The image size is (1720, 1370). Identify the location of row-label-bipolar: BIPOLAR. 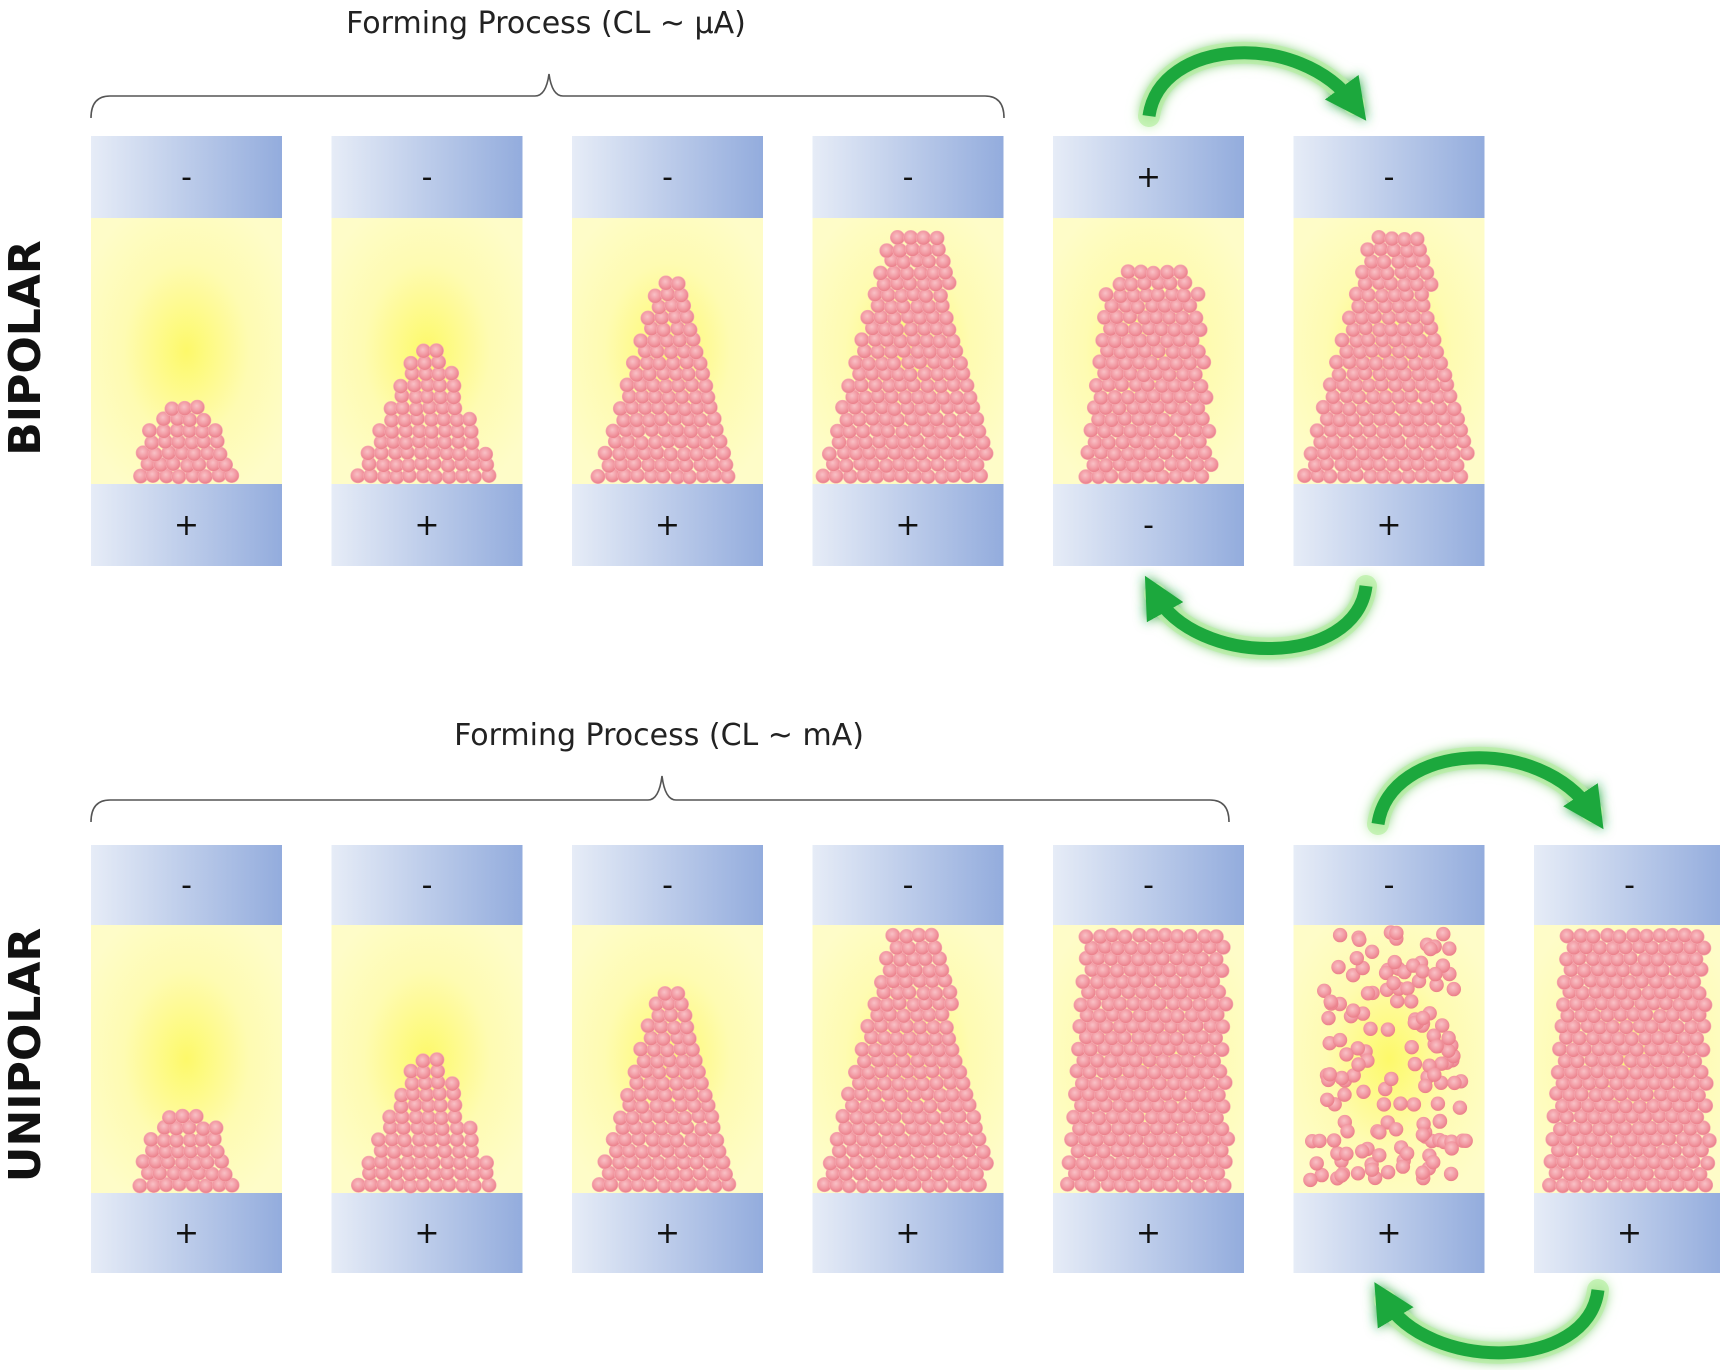
(25, 348).